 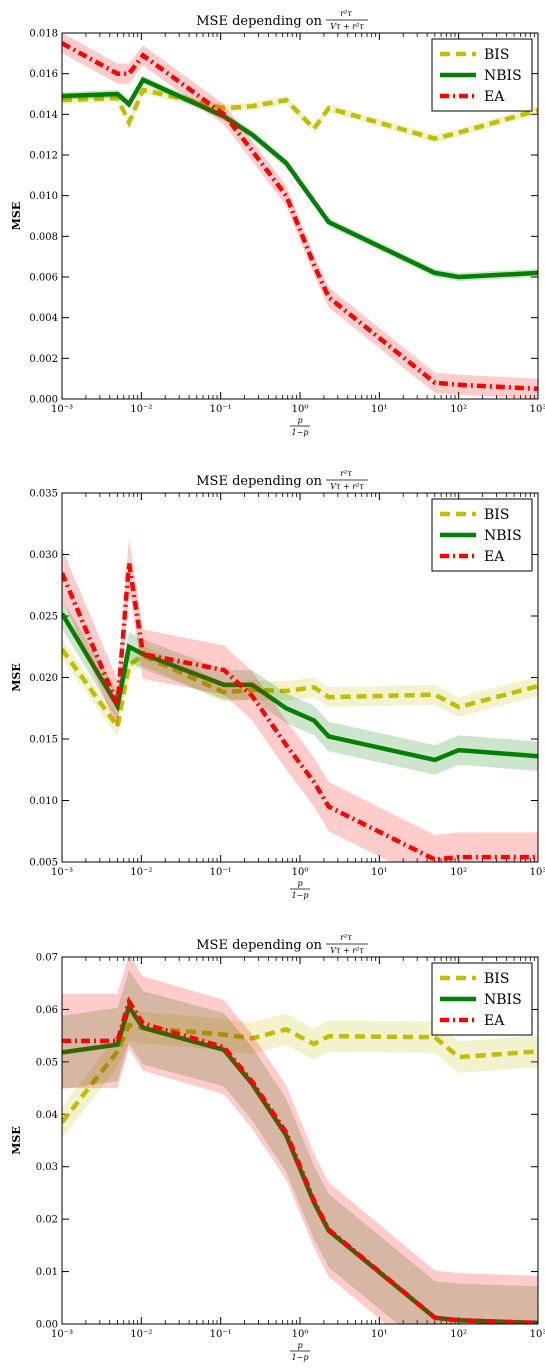 I want to click on y-tick-label: 0.07, so click(x=47, y=958).